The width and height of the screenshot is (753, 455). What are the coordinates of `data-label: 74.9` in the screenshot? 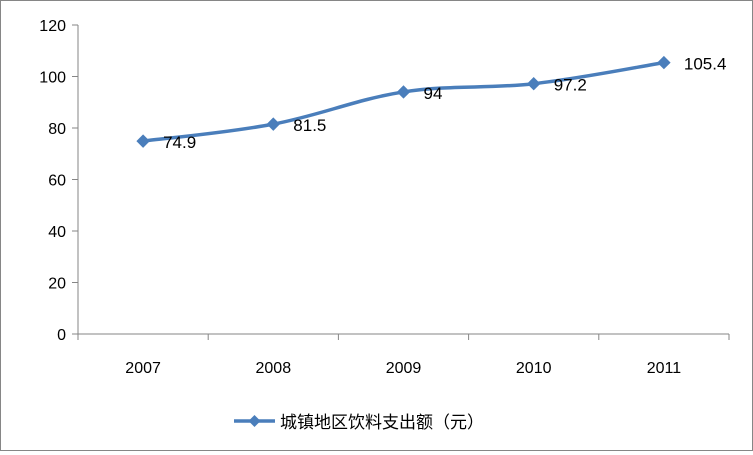 It's located at (179, 142).